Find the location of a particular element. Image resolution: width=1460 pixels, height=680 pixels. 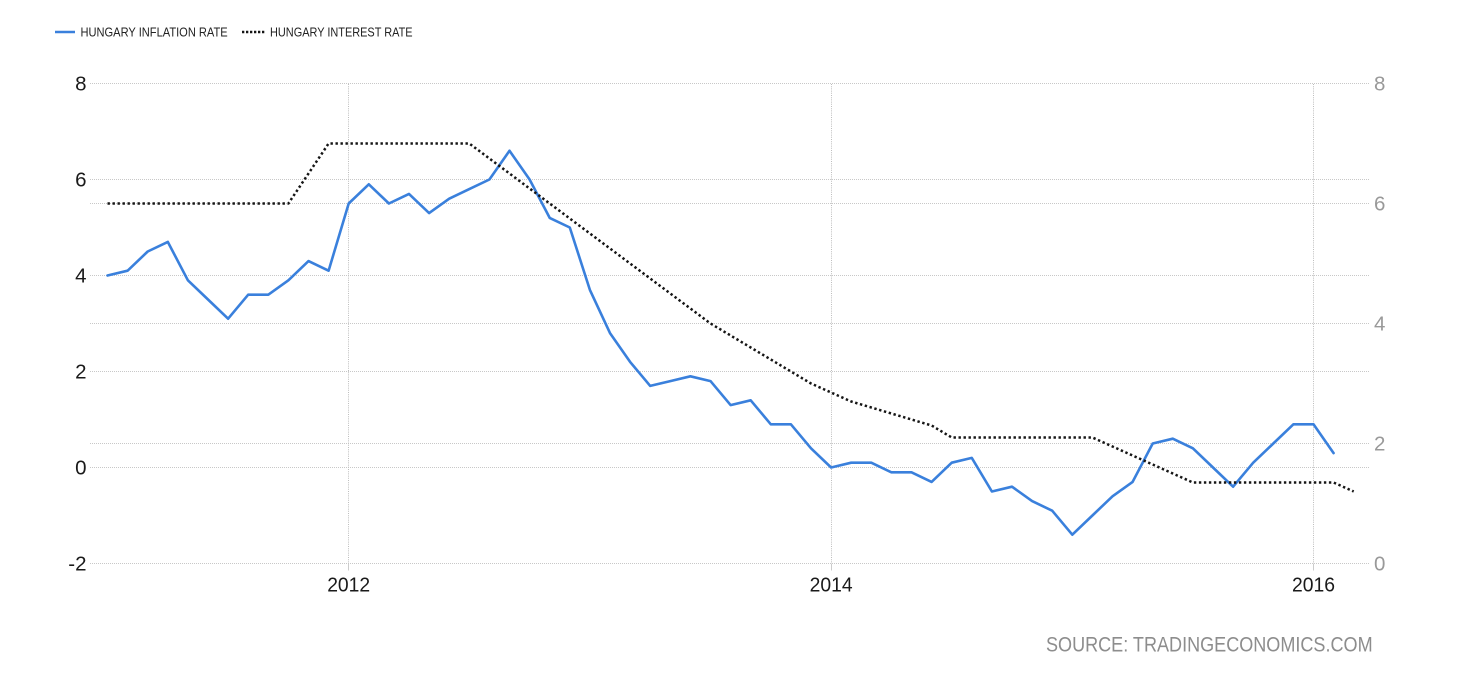

svg-text: HUNGARY INTEREST RATE is located at coordinates (341, 33).